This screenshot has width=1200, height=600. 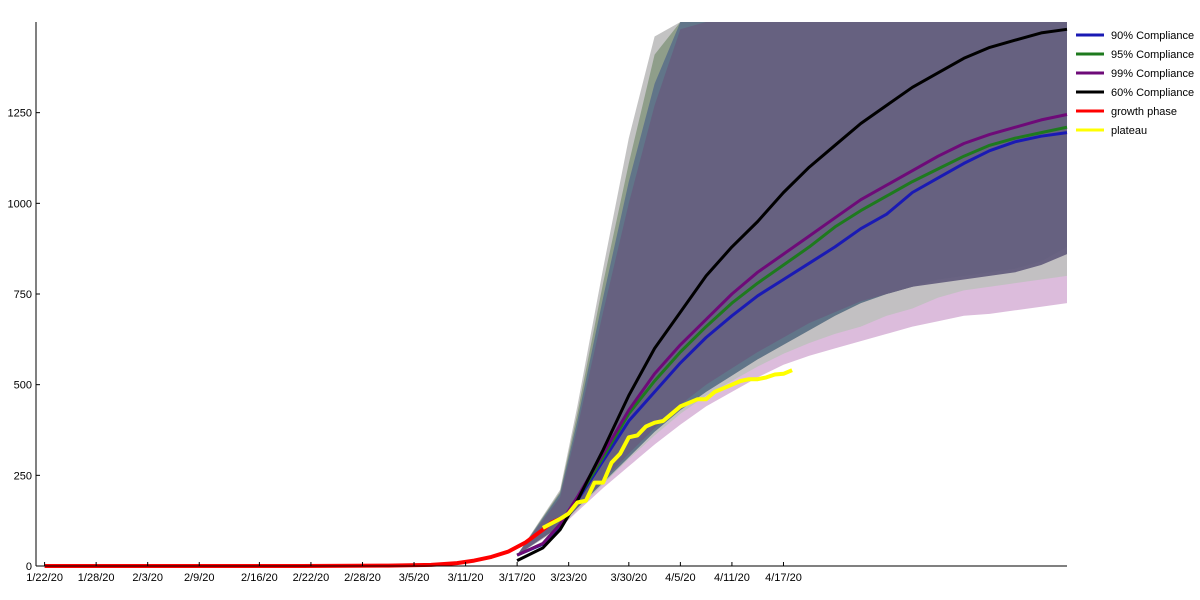 What do you see at coordinates (783, 578) in the screenshot?
I see `x-tick-label: 4/17/20` at bounding box center [783, 578].